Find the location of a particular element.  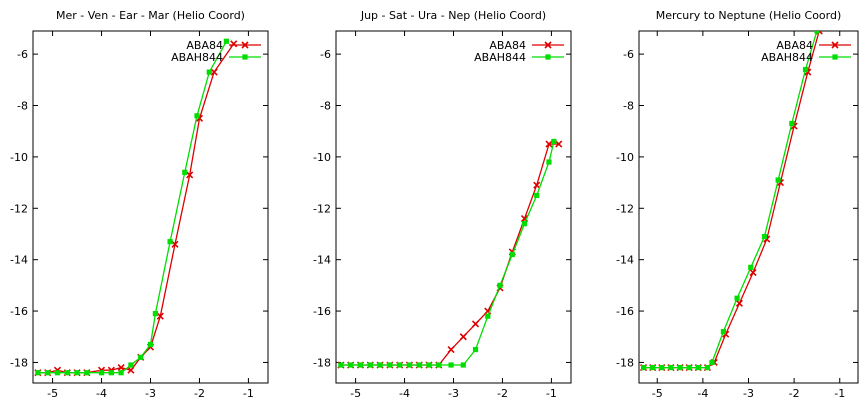

chart-title: Mercury to Neptune (Helio Coord) is located at coordinates (749, 15).